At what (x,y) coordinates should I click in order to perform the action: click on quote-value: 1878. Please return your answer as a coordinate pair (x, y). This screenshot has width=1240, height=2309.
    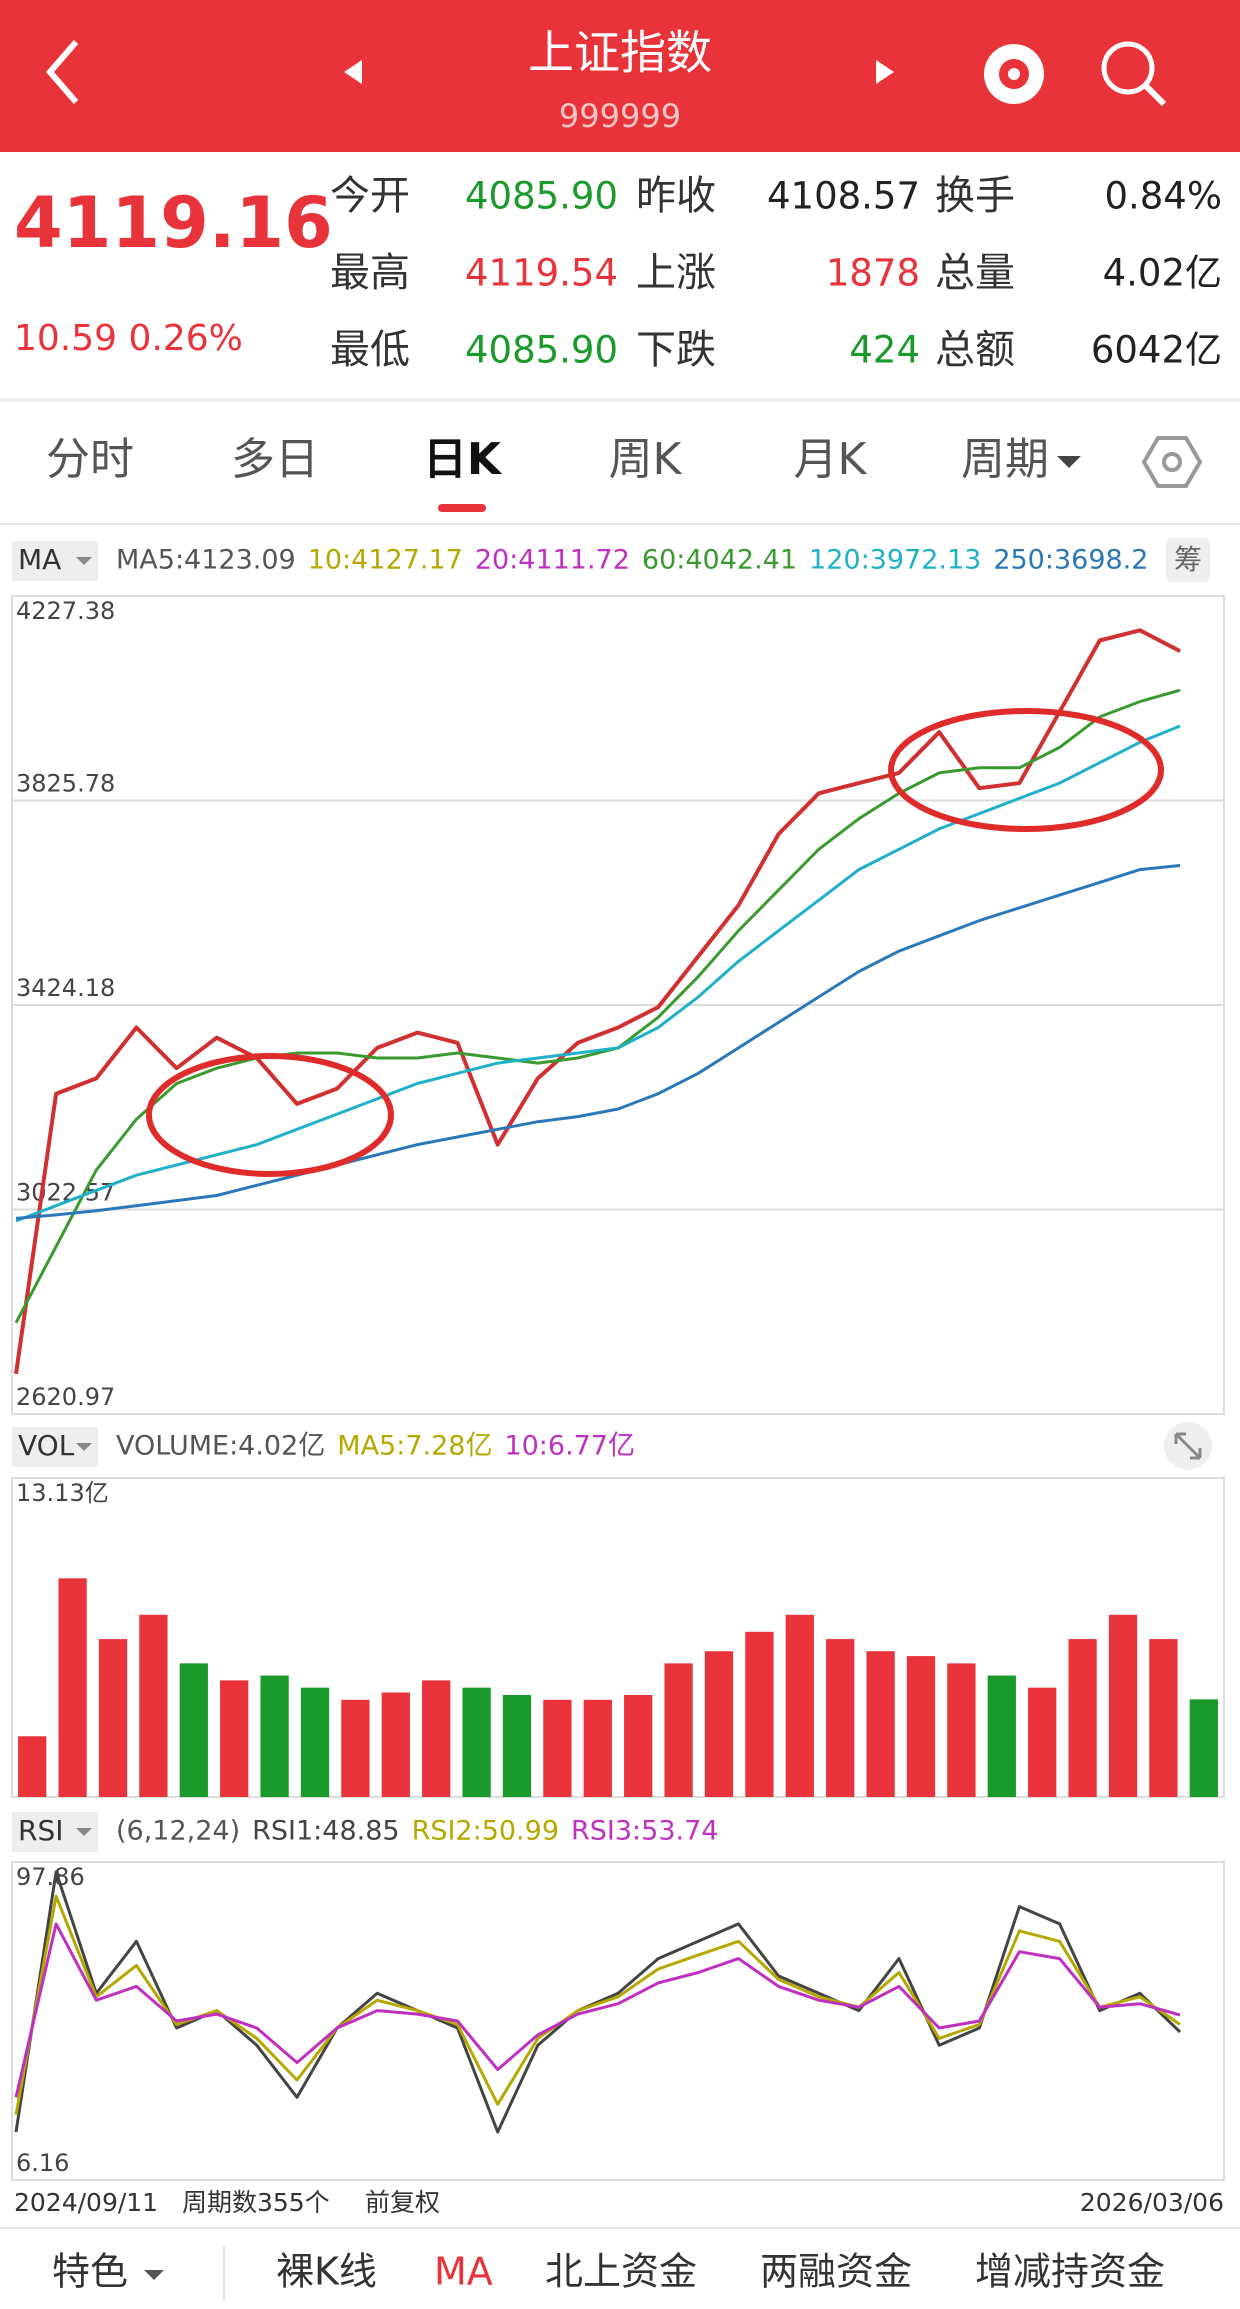
    Looking at the image, I should click on (873, 273).